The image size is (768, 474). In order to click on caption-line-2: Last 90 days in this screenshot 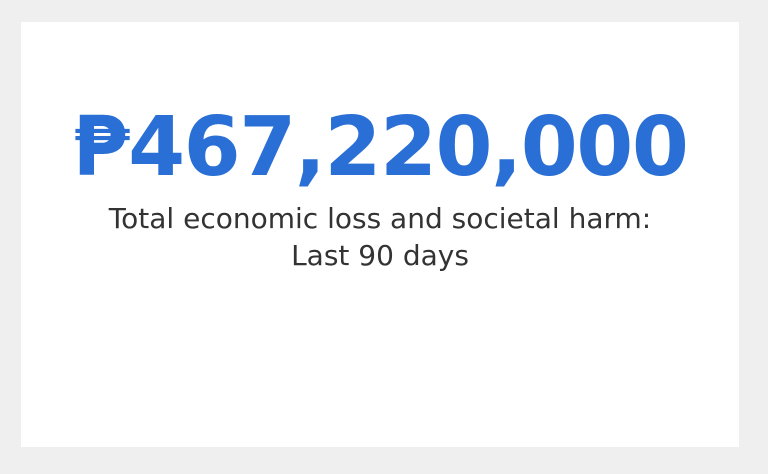, I will do `click(380, 255)`.